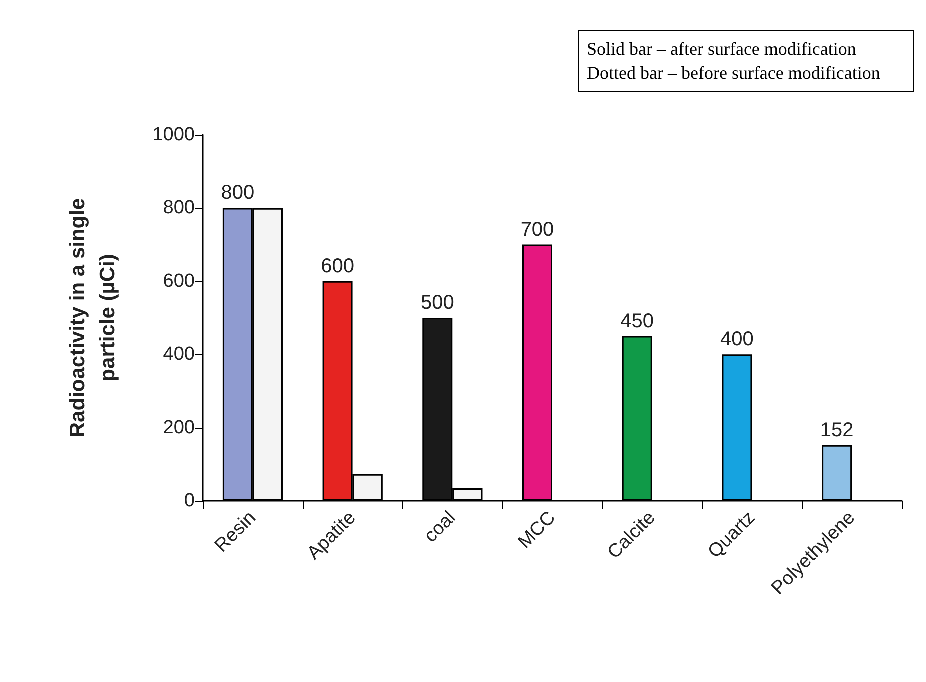 The height and width of the screenshot is (682, 926). I want to click on y-tick-label: 800, so click(179, 208).